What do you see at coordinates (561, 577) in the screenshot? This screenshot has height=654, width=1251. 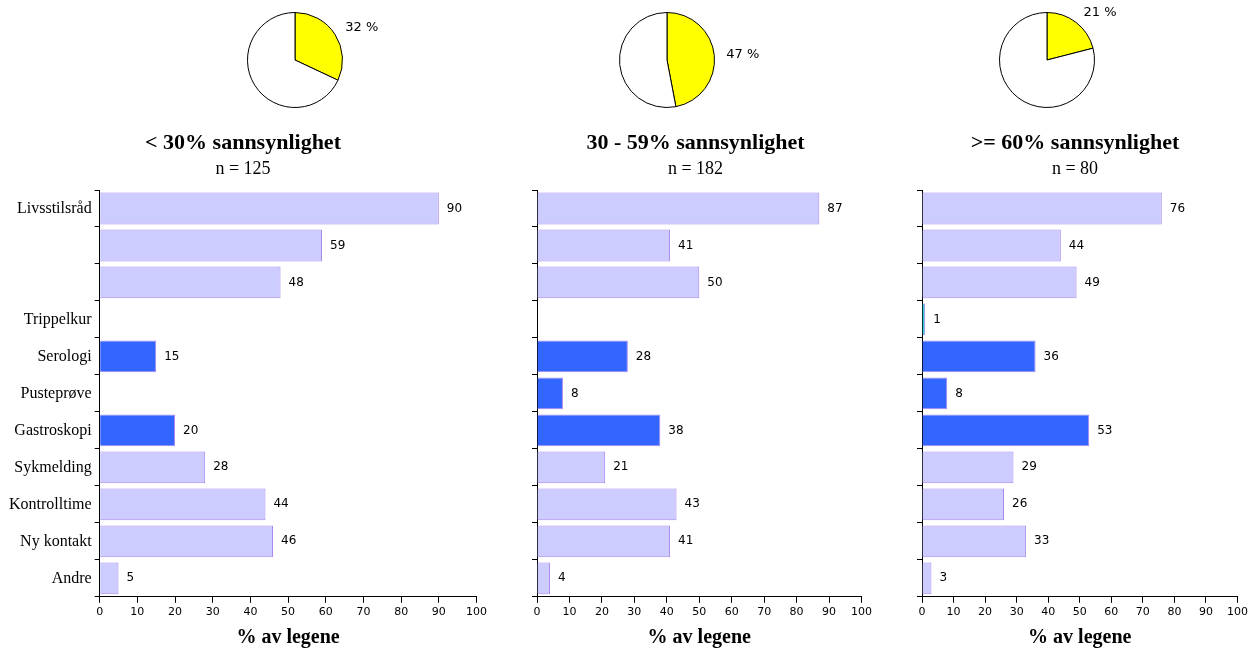 I see `data-label: 4` at bounding box center [561, 577].